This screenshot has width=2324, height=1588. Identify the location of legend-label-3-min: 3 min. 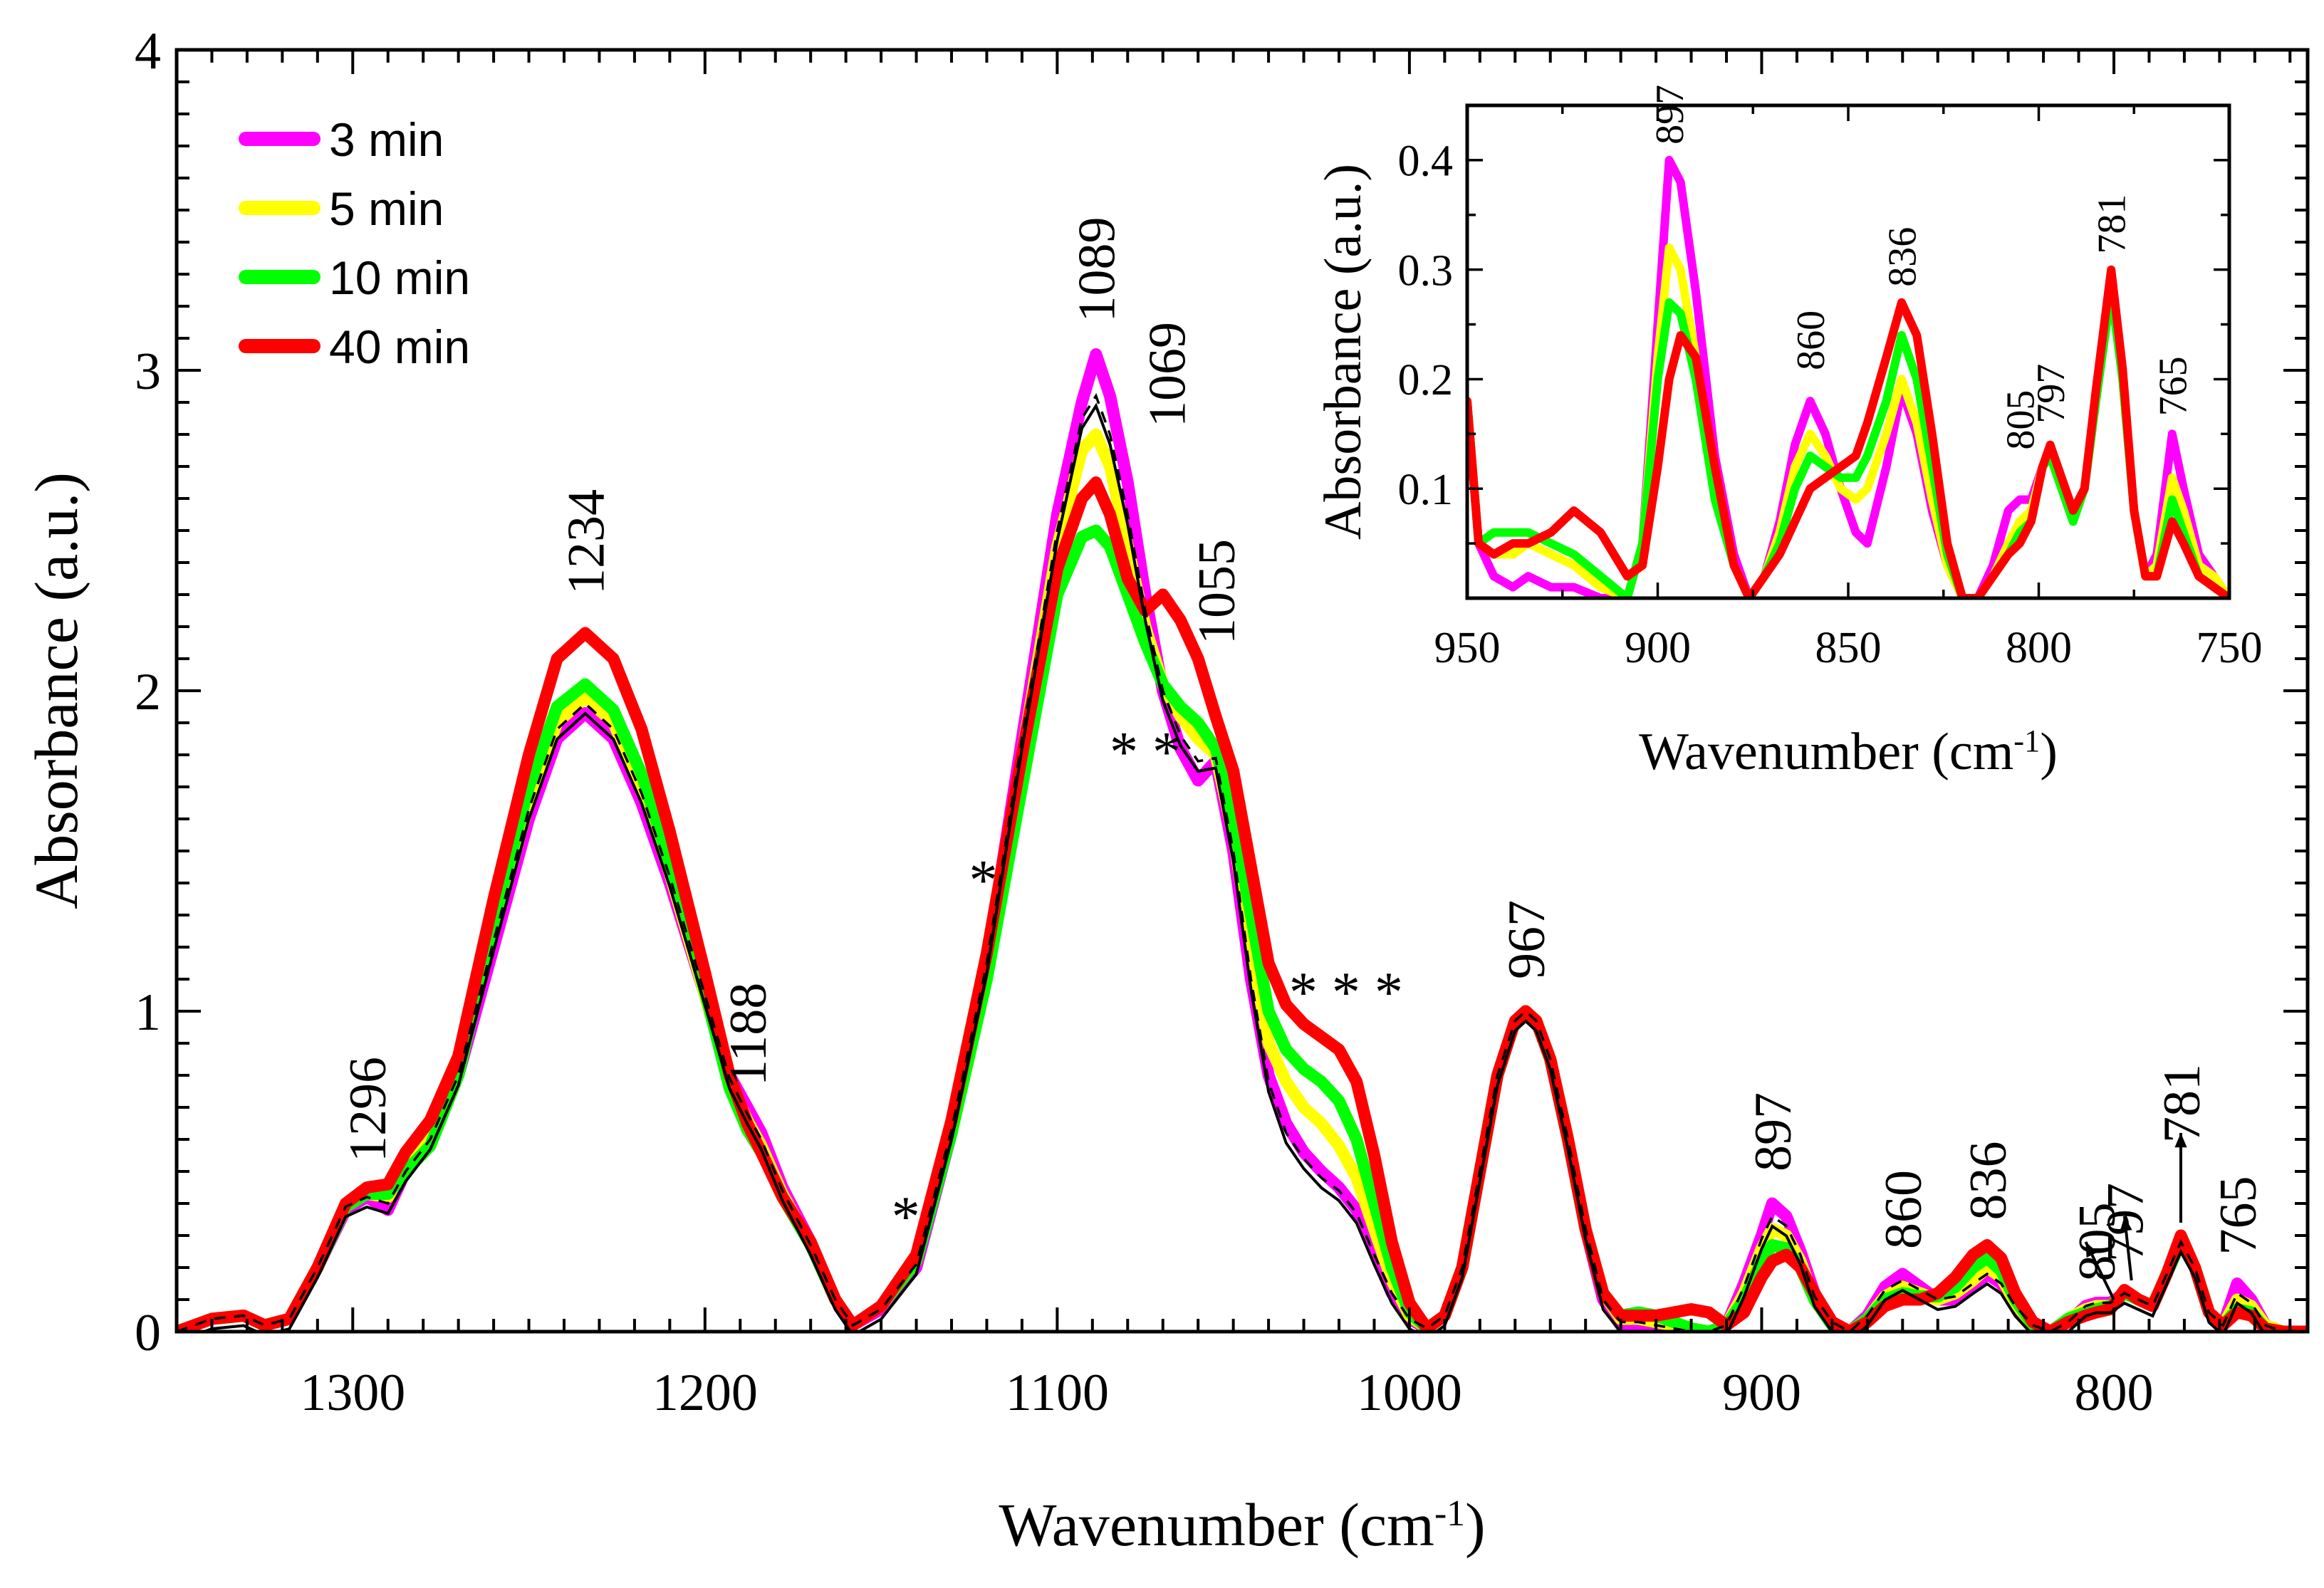
(386, 139).